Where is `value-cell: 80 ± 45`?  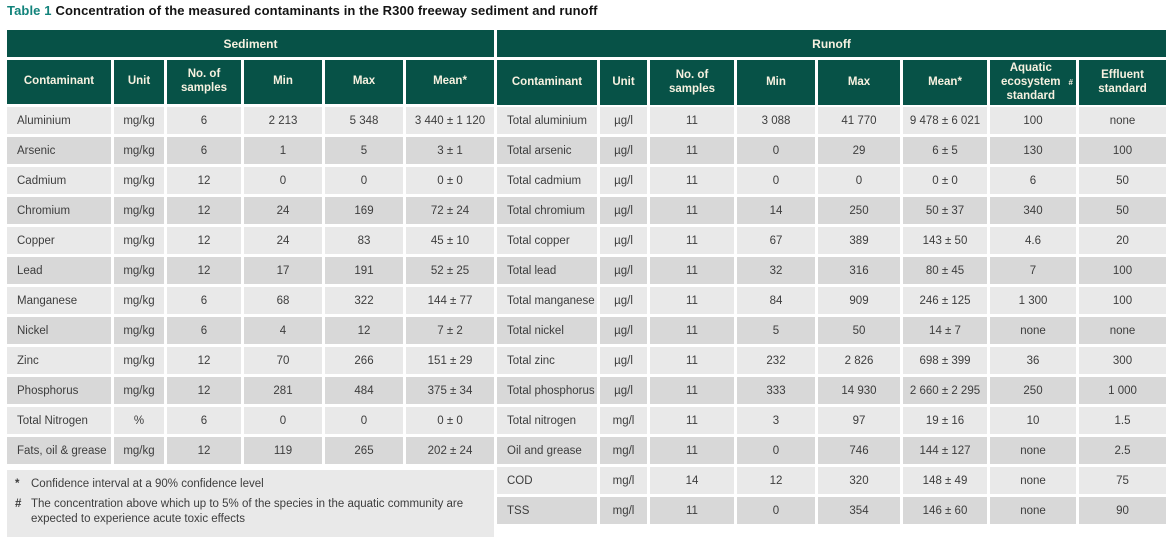 value-cell: 80 ± 45 is located at coordinates (945, 270).